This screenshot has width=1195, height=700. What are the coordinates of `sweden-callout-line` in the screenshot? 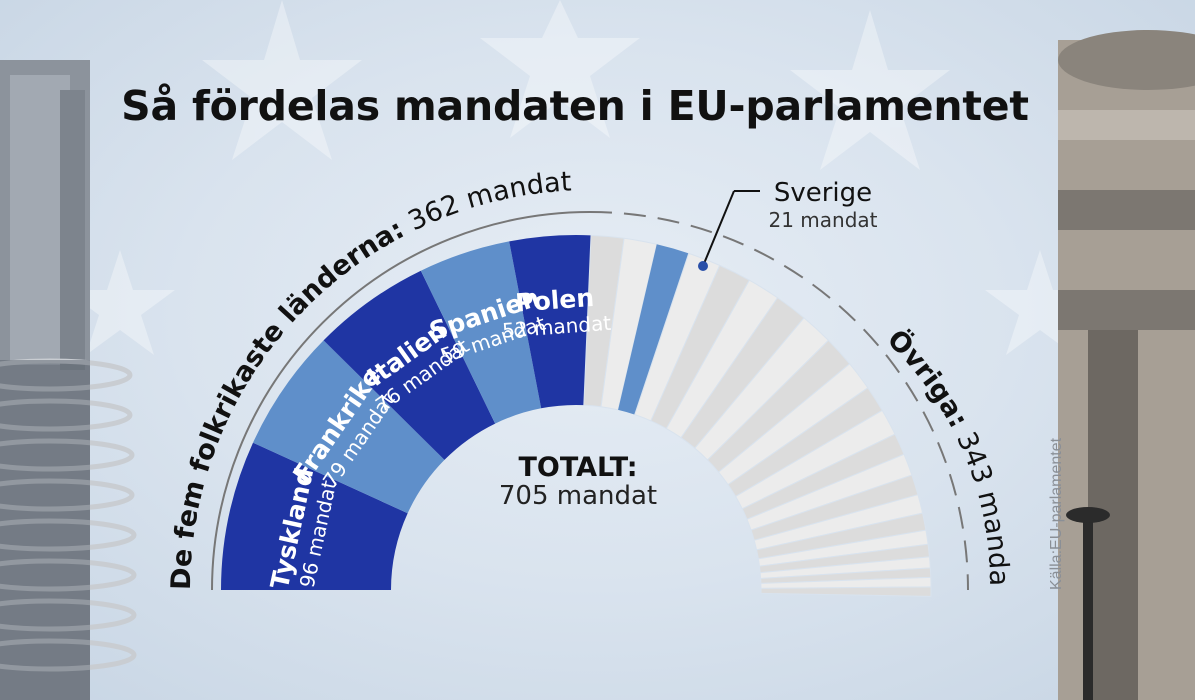 It's located at (718, 228).